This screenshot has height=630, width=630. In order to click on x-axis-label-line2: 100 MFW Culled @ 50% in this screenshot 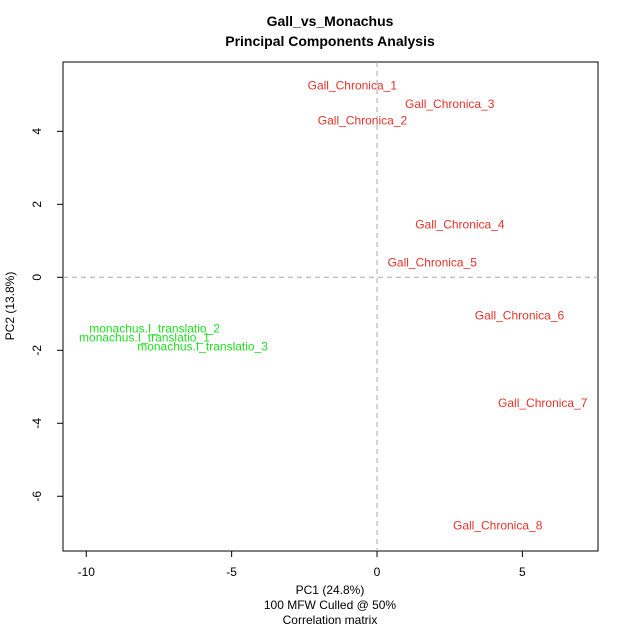, I will do `click(330, 605)`.